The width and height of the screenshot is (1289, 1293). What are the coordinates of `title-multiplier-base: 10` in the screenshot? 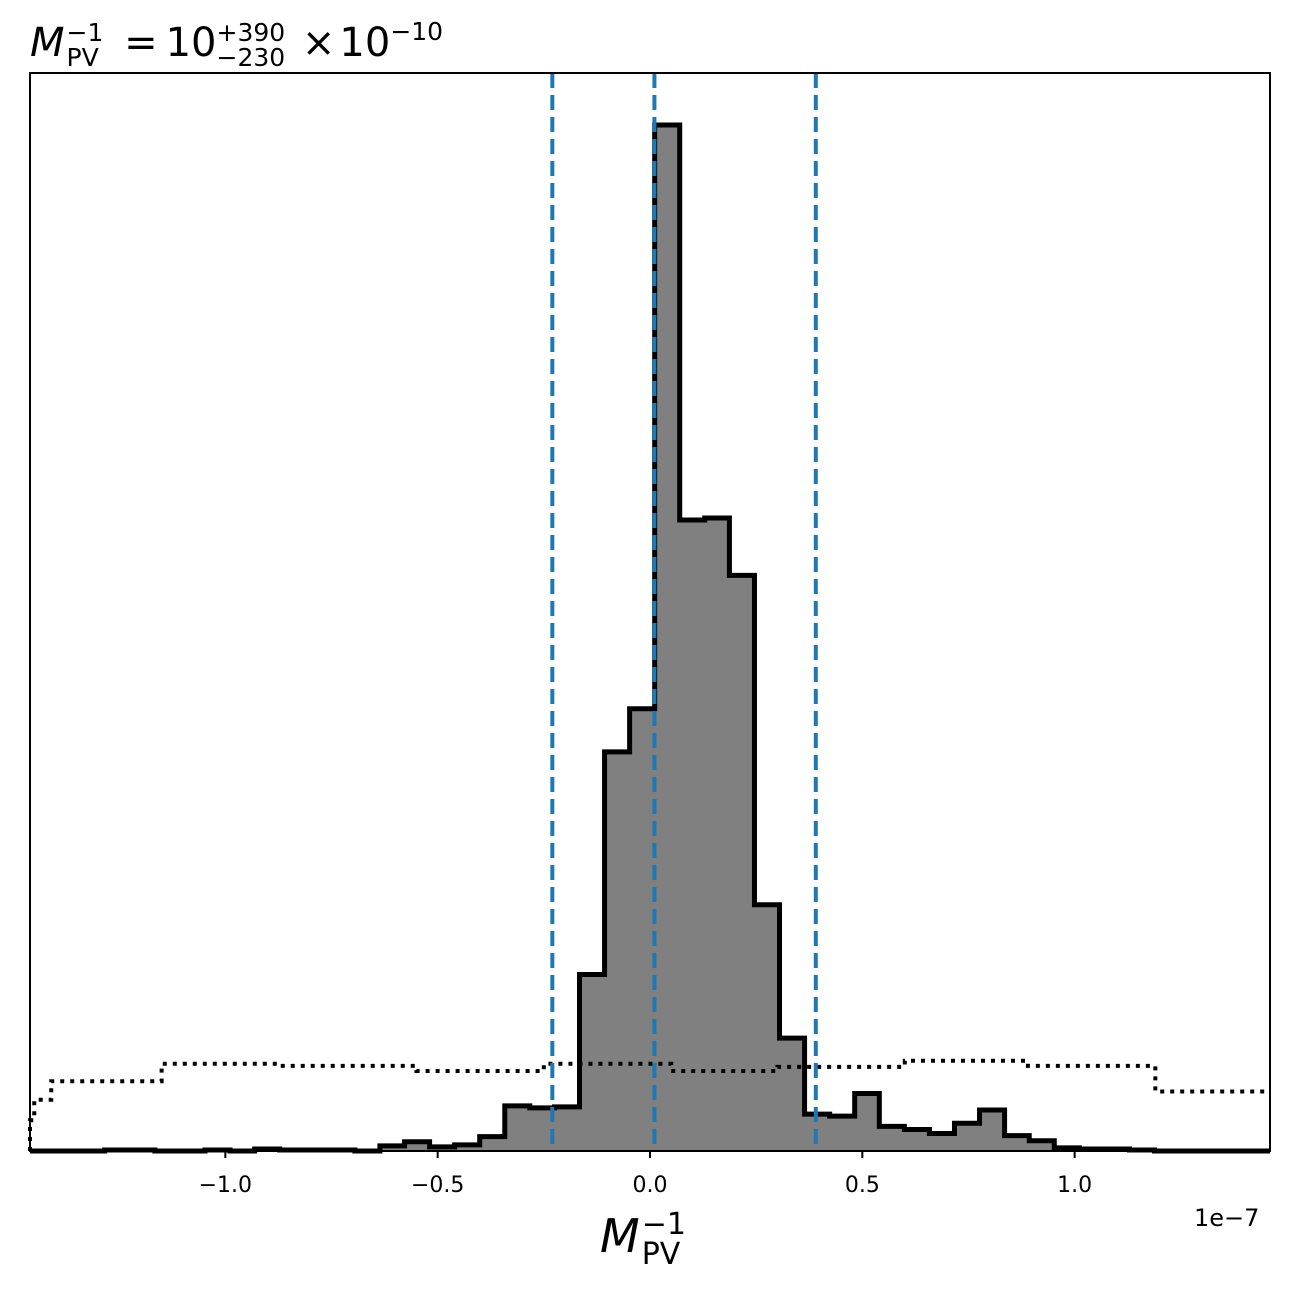 It's located at (365, 43).